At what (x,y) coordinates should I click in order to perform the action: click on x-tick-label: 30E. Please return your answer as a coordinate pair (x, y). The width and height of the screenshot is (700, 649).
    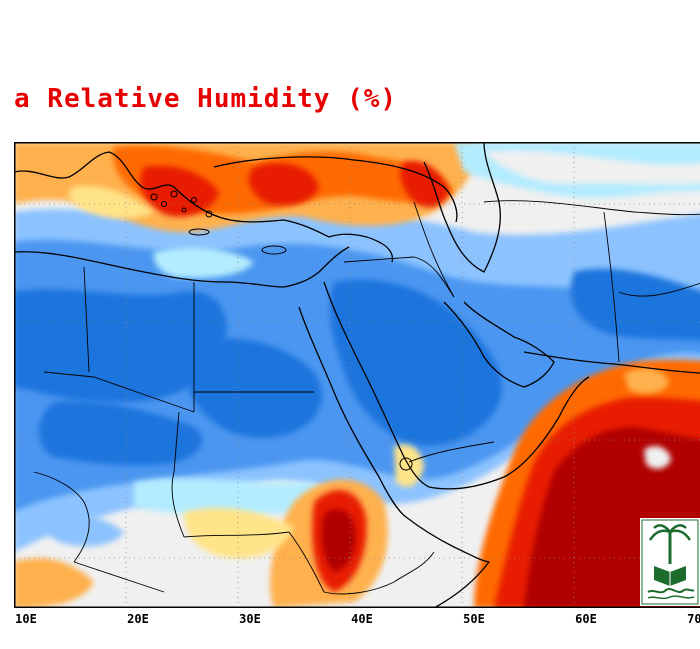
    Looking at the image, I should click on (250, 619).